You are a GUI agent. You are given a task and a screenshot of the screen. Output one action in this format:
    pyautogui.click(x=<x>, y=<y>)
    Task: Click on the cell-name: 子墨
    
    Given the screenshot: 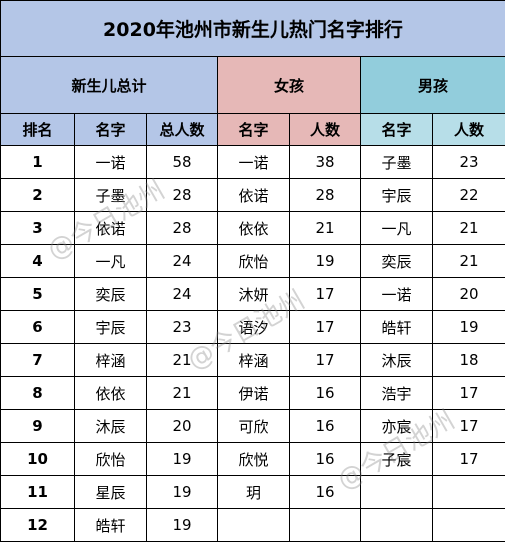 What is the action you would take?
    pyautogui.click(x=110, y=195)
    